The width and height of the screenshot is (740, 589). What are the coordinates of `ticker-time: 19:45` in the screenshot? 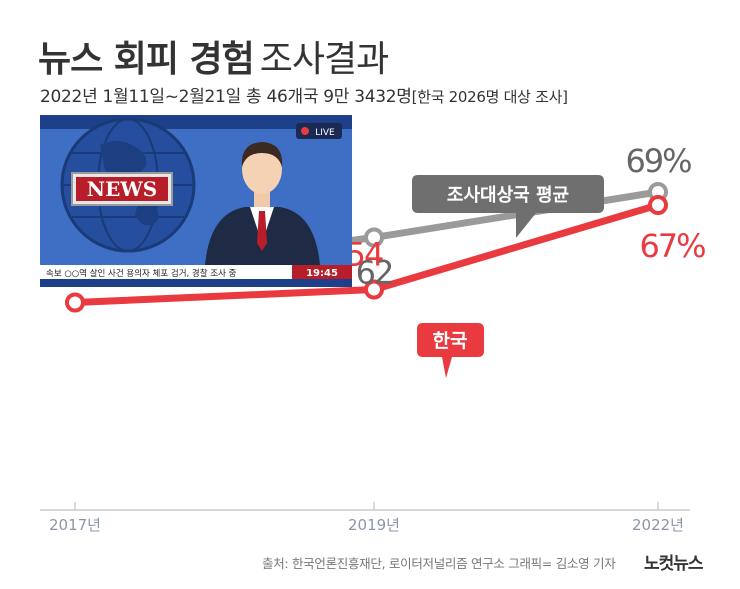 It's located at (322, 273).